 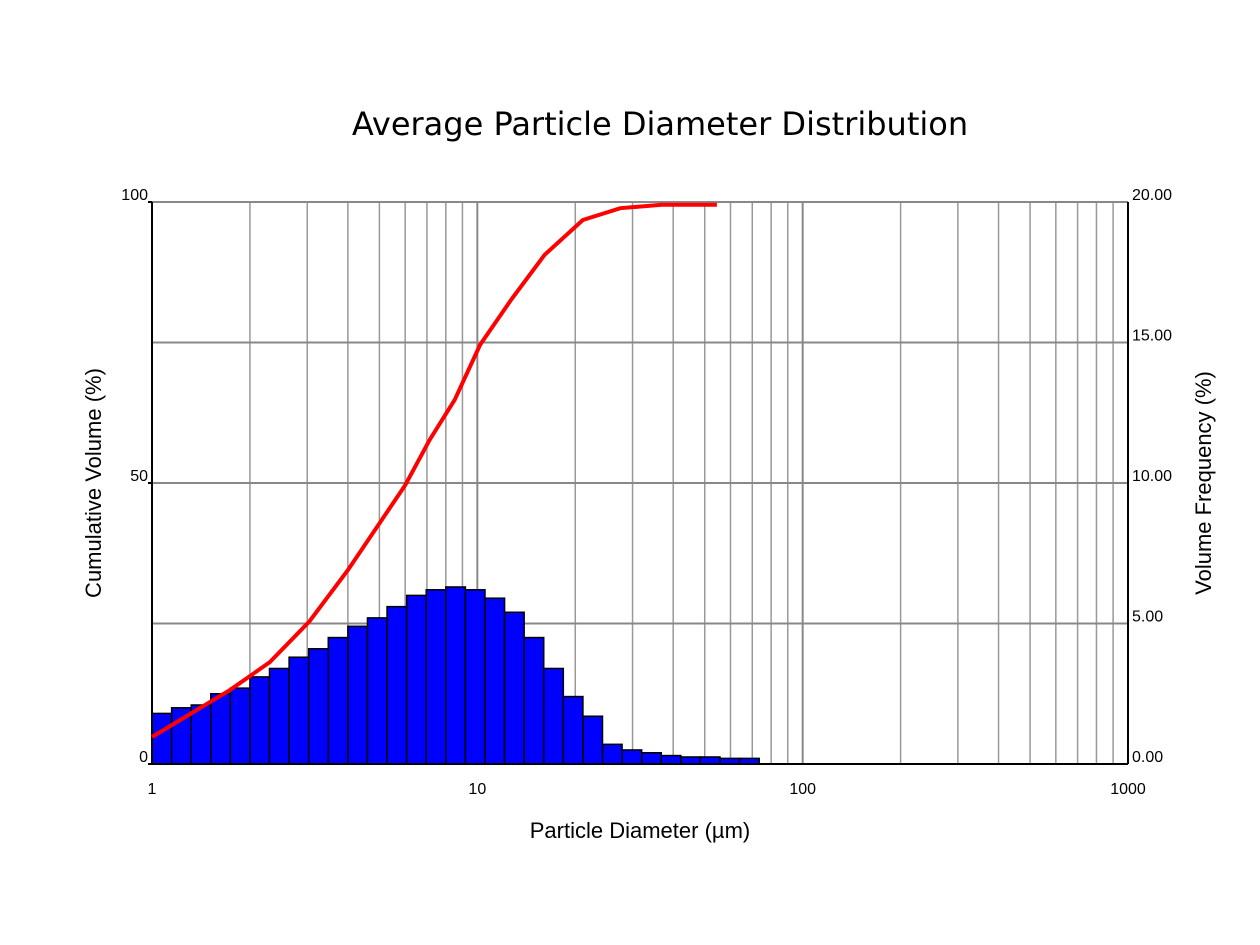 What do you see at coordinates (152, 789) in the screenshot?
I see `x-tick-label: 1` at bounding box center [152, 789].